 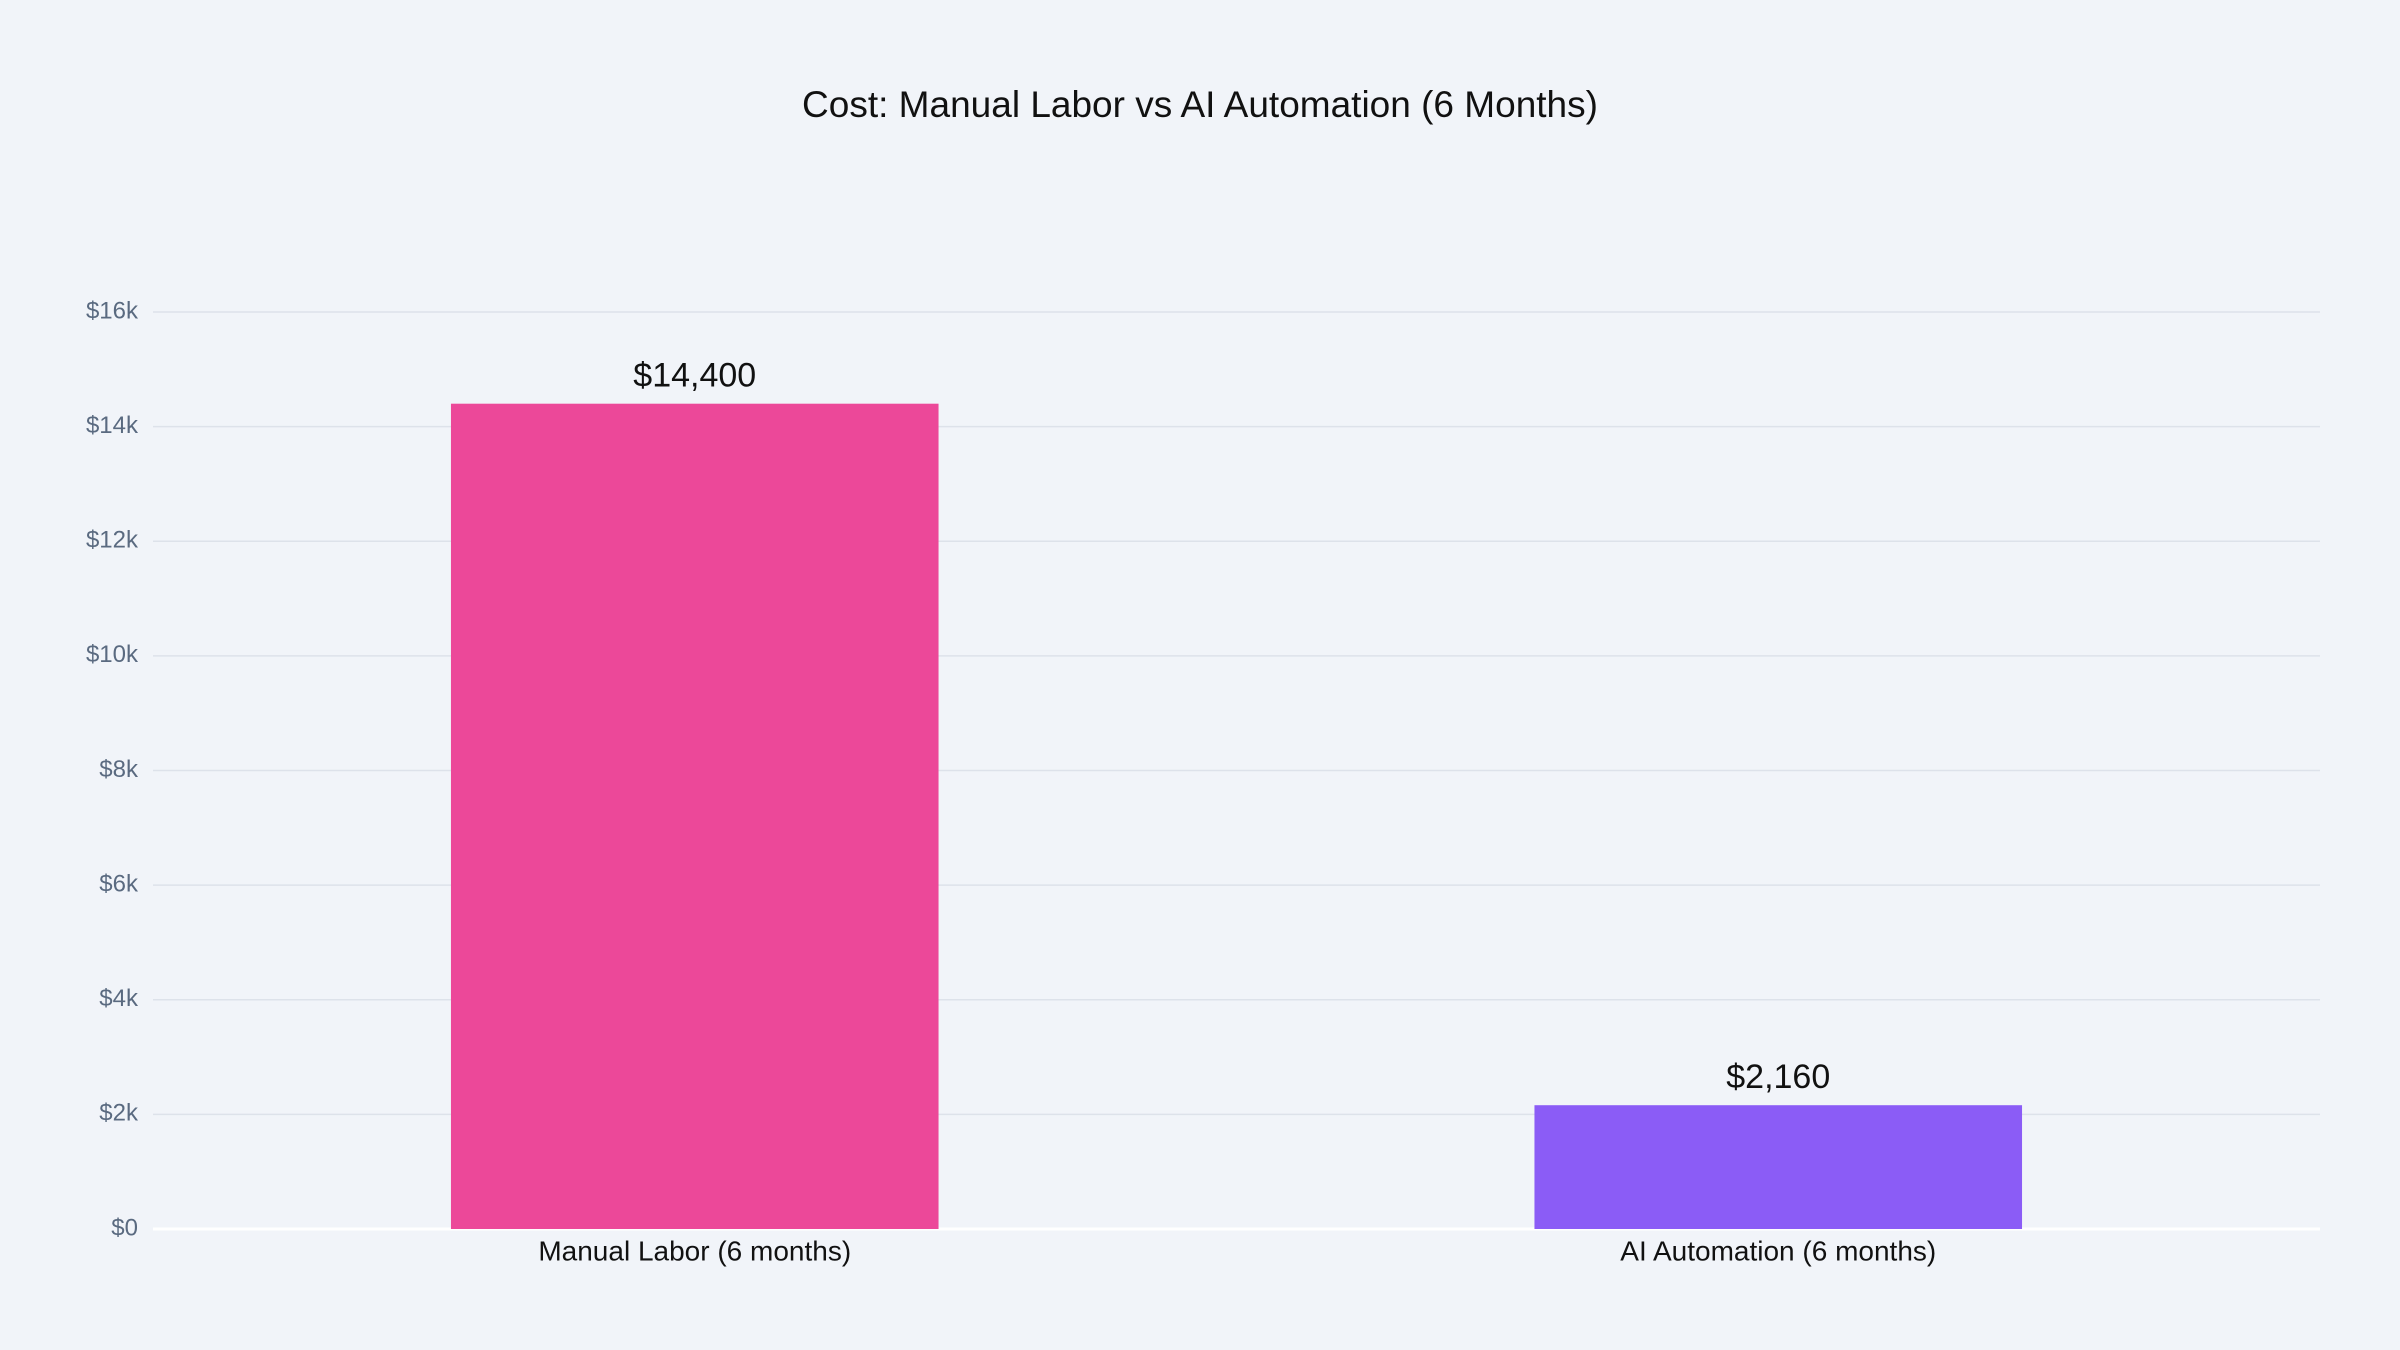 I want to click on value-label: $14,400, so click(x=694, y=376).